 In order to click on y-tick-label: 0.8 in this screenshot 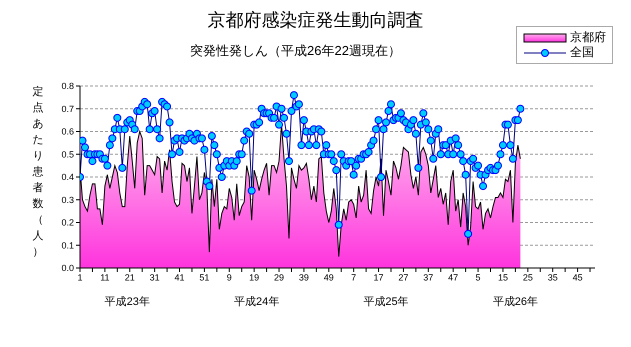, I will do `click(67, 86)`.